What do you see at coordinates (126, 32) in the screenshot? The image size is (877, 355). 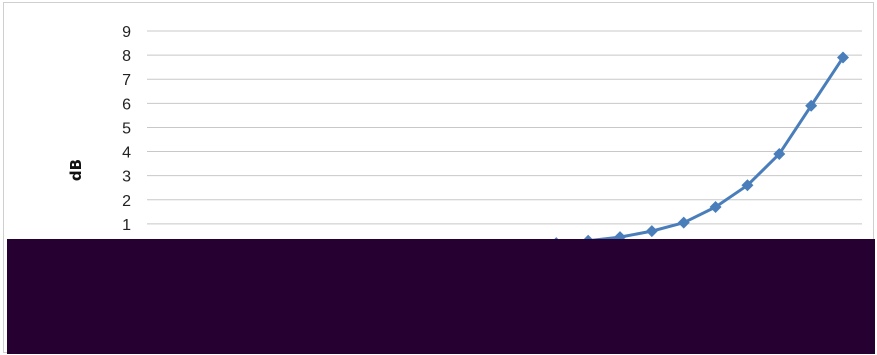 I see `y-tick-label: 9` at bounding box center [126, 32].